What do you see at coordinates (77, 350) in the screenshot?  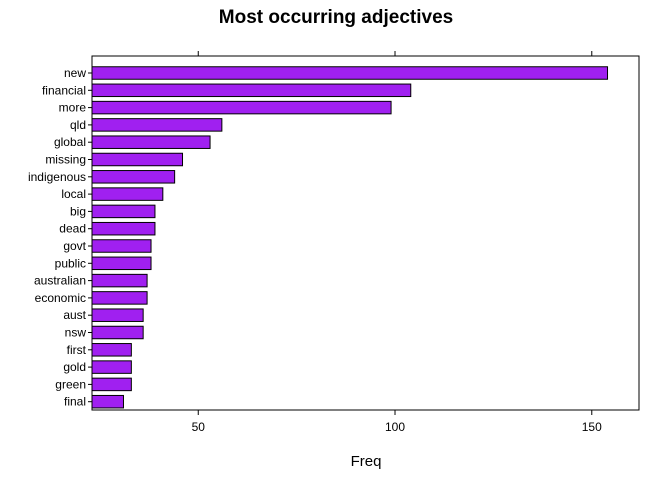 I see `category-label-first: first` at bounding box center [77, 350].